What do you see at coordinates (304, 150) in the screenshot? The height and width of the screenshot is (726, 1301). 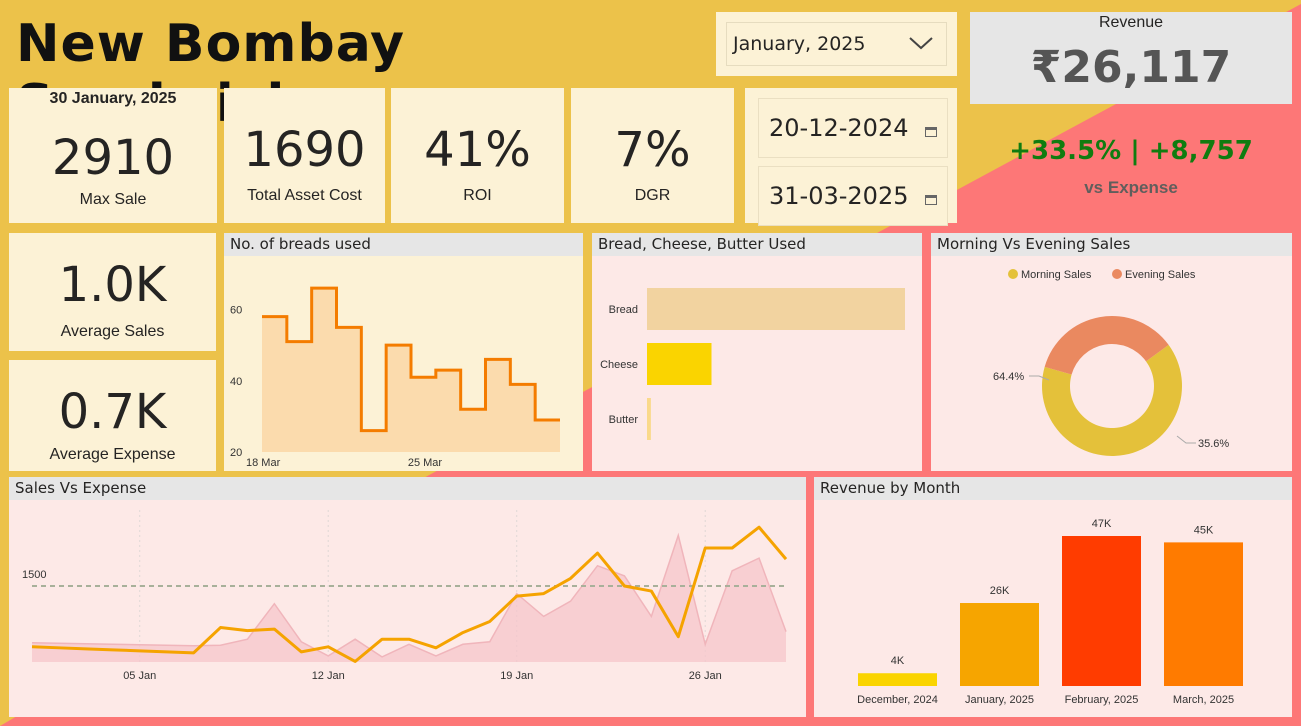 I see `asset-cost-value: 1690` at bounding box center [304, 150].